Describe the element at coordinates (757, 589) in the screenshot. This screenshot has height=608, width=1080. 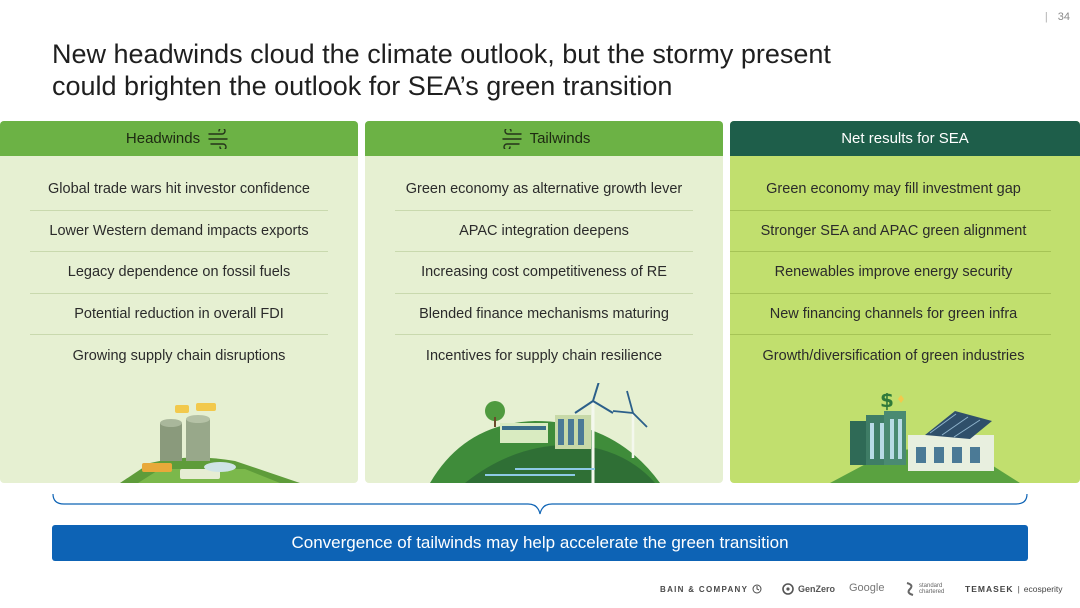
I see `bain-emblem-icon` at that location.